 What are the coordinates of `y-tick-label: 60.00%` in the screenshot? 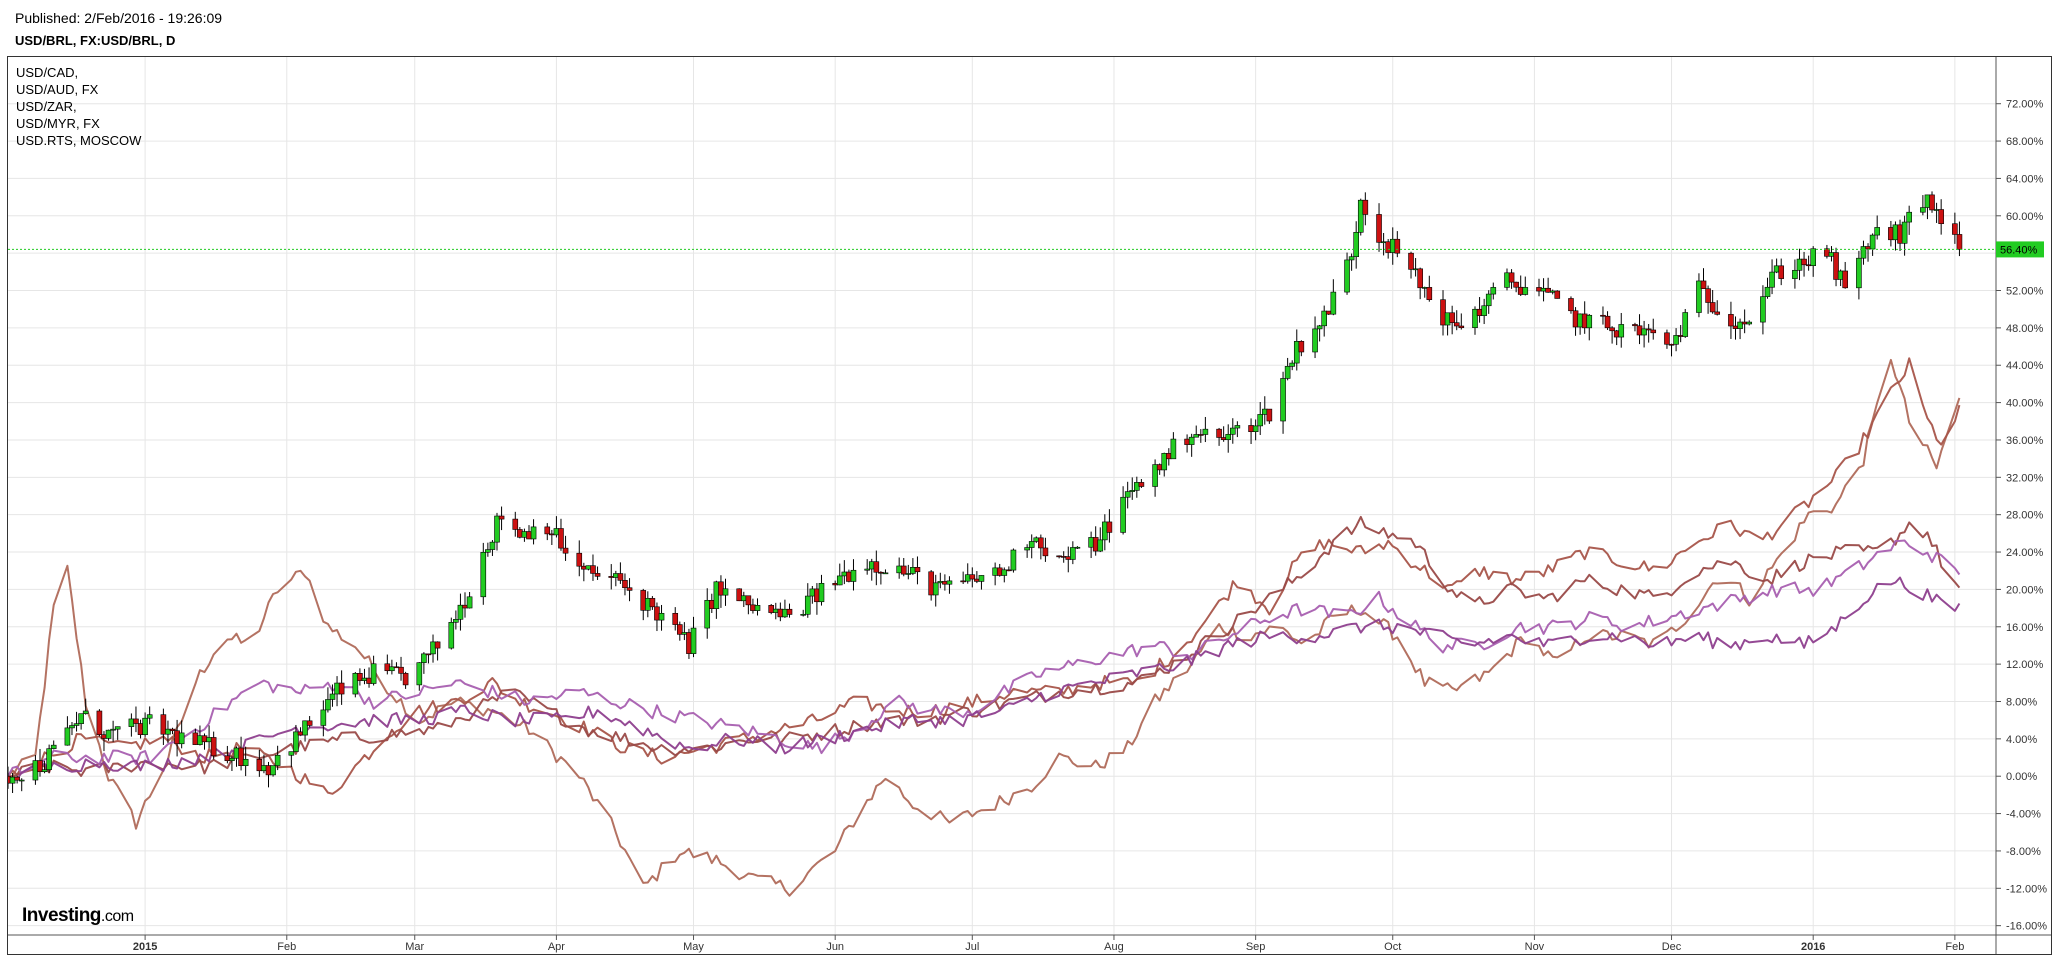 It's located at (2025, 217).